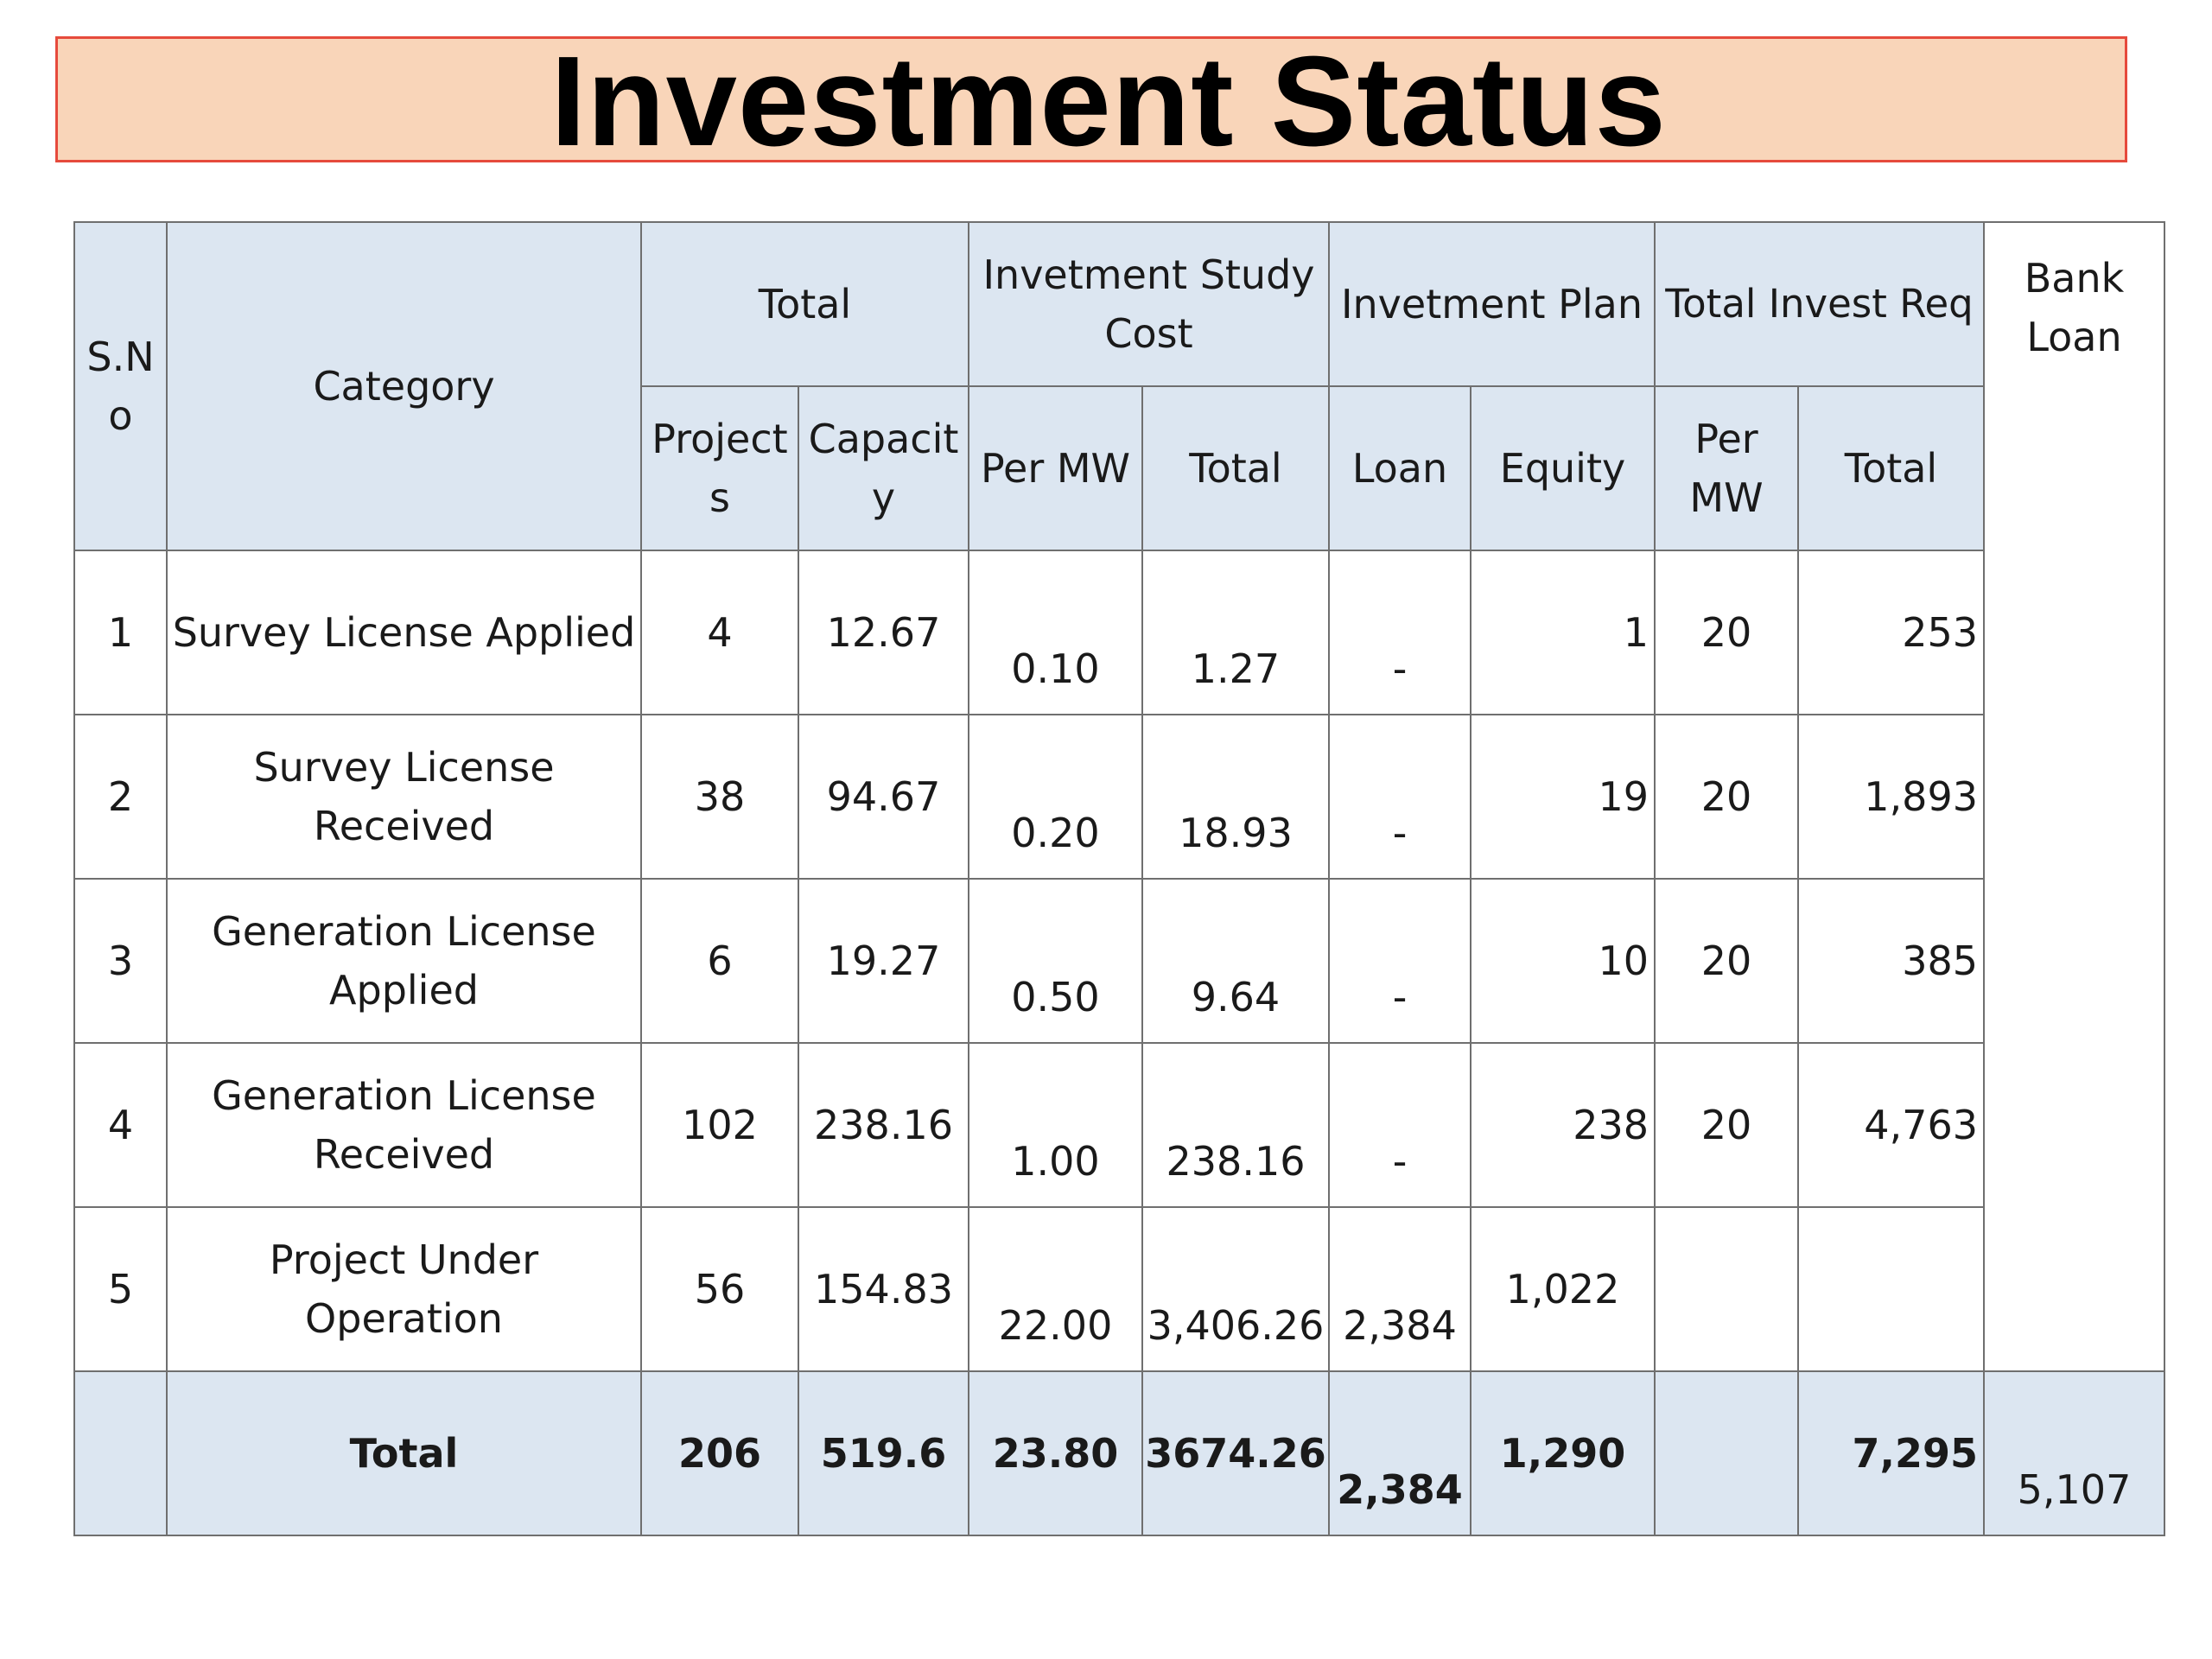  Describe the element at coordinates (1055, 468) in the screenshot. I see `header-study-per-mw: Per MW` at that location.